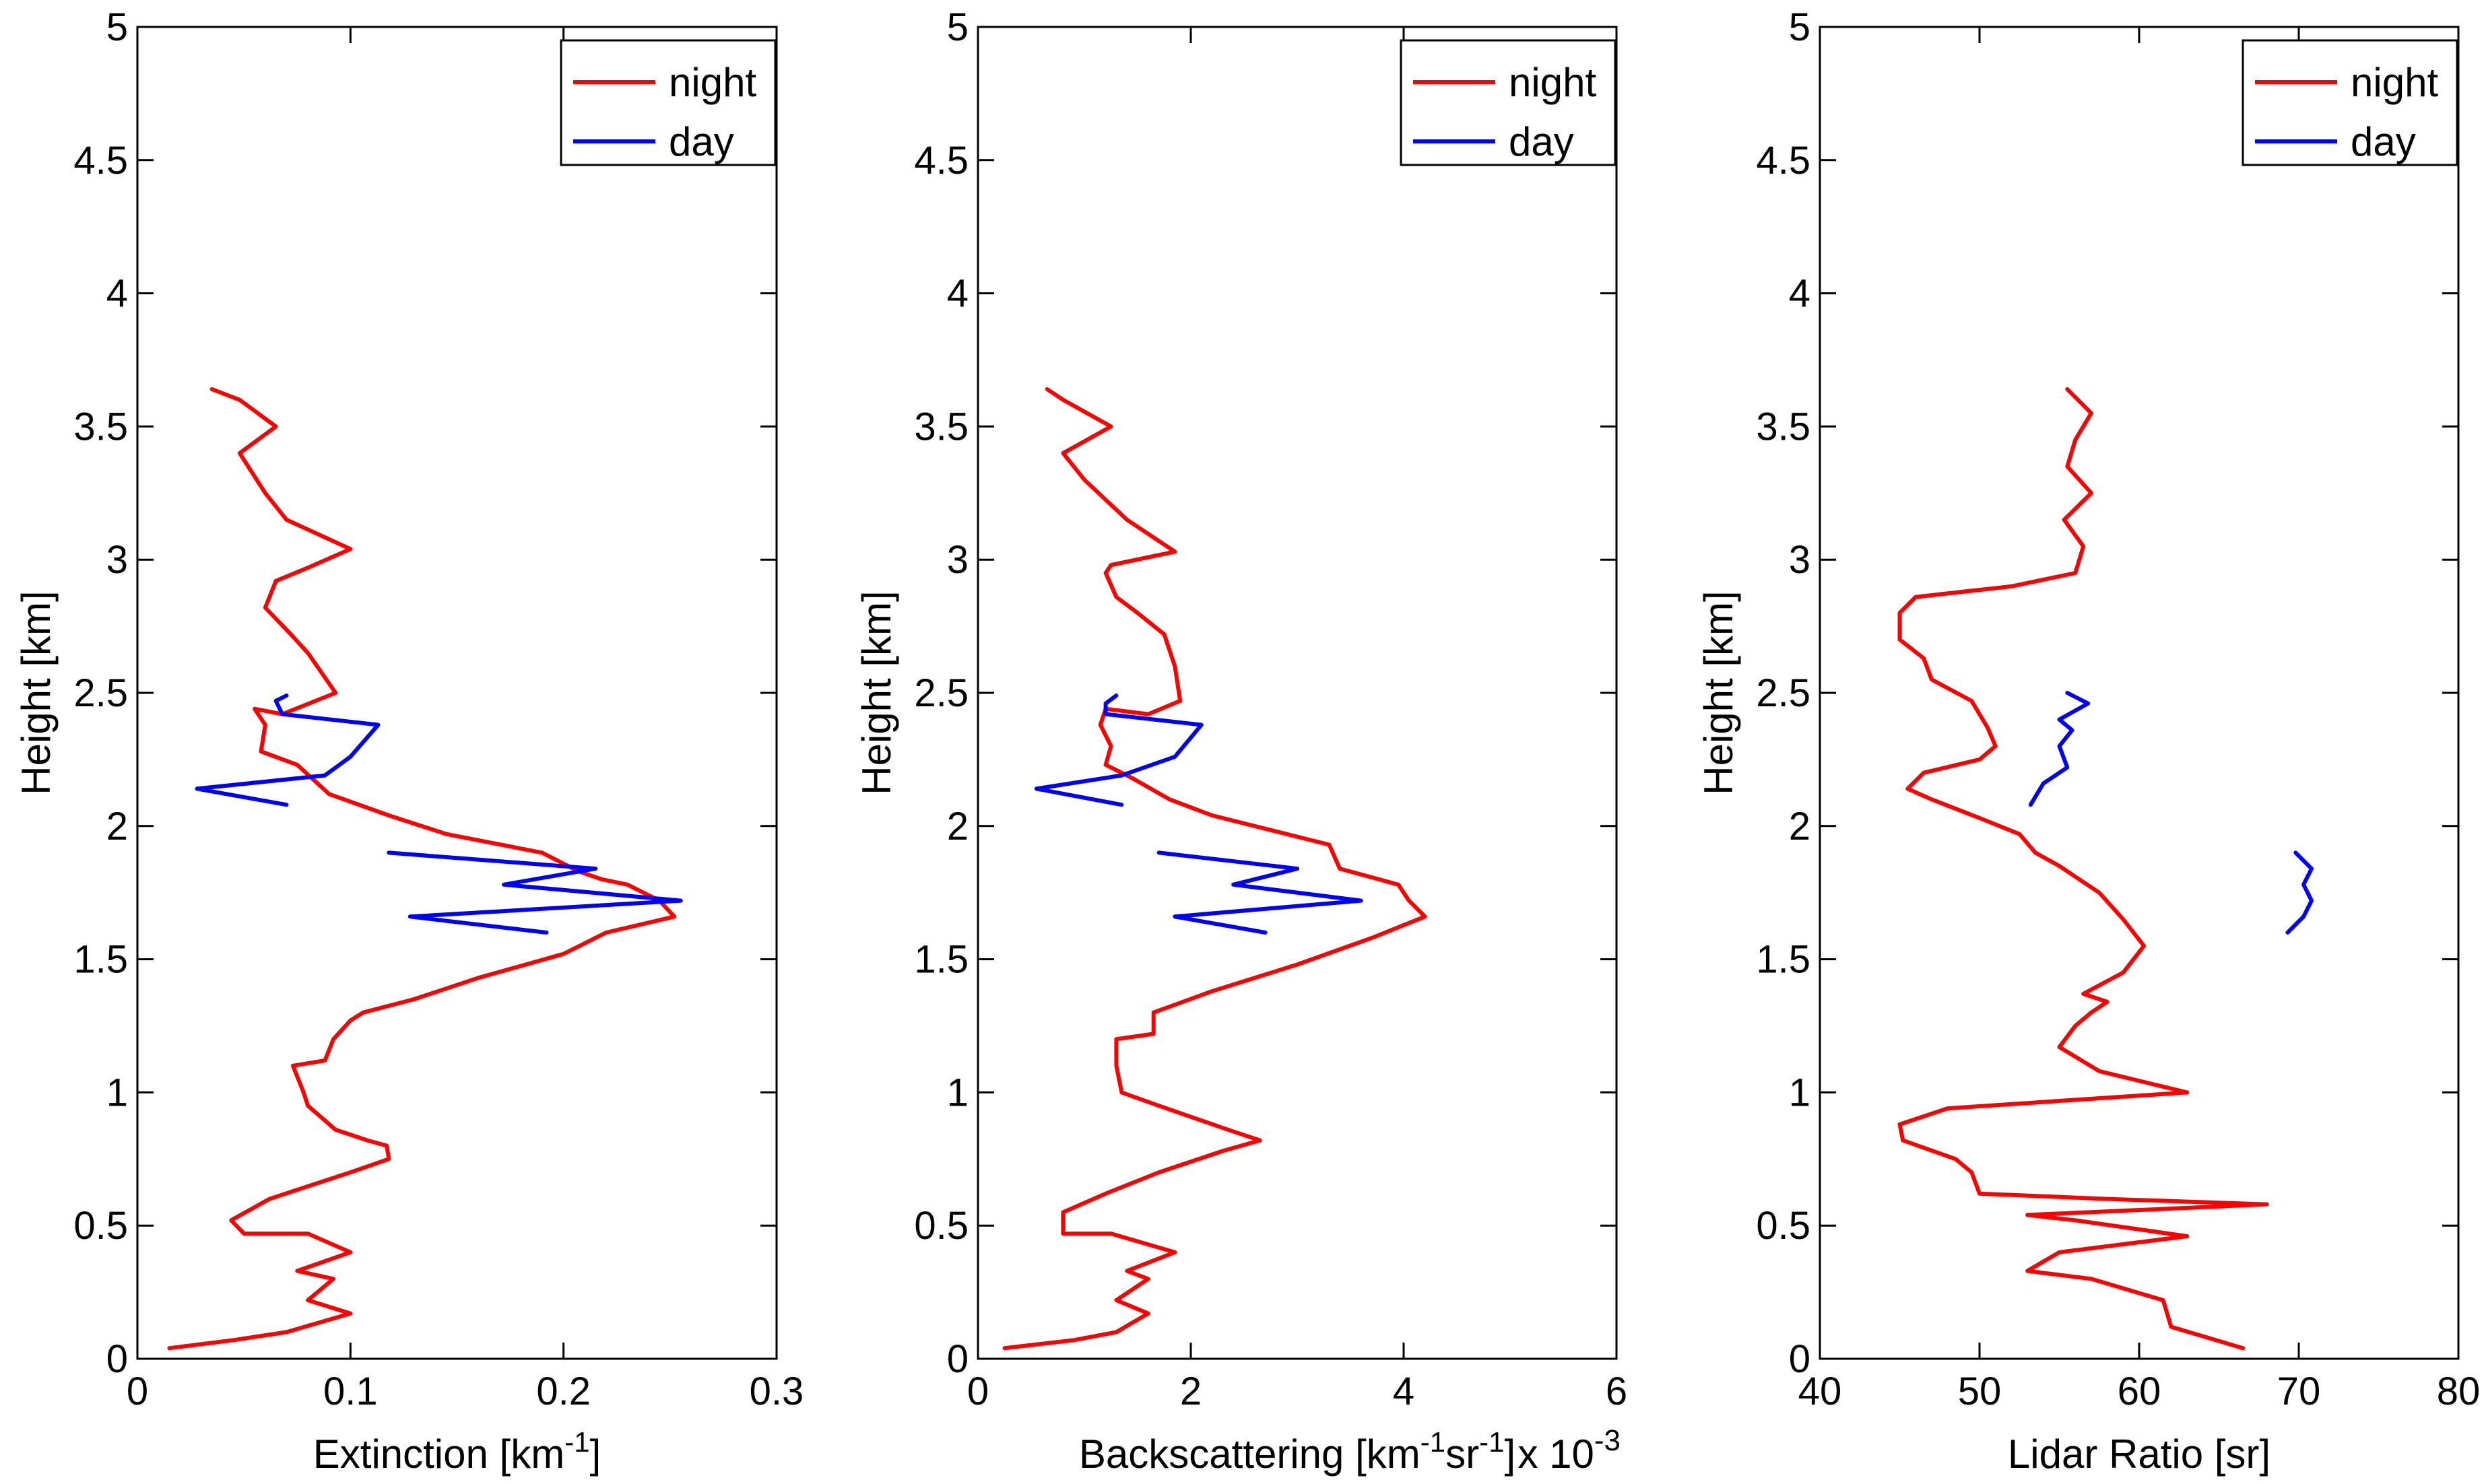 The image size is (2484, 1484). Describe the element at coordinates (1297, 1451) in the screenshot. I see `x-axis-label: Backscattering [km-1sr-1]` at that location.